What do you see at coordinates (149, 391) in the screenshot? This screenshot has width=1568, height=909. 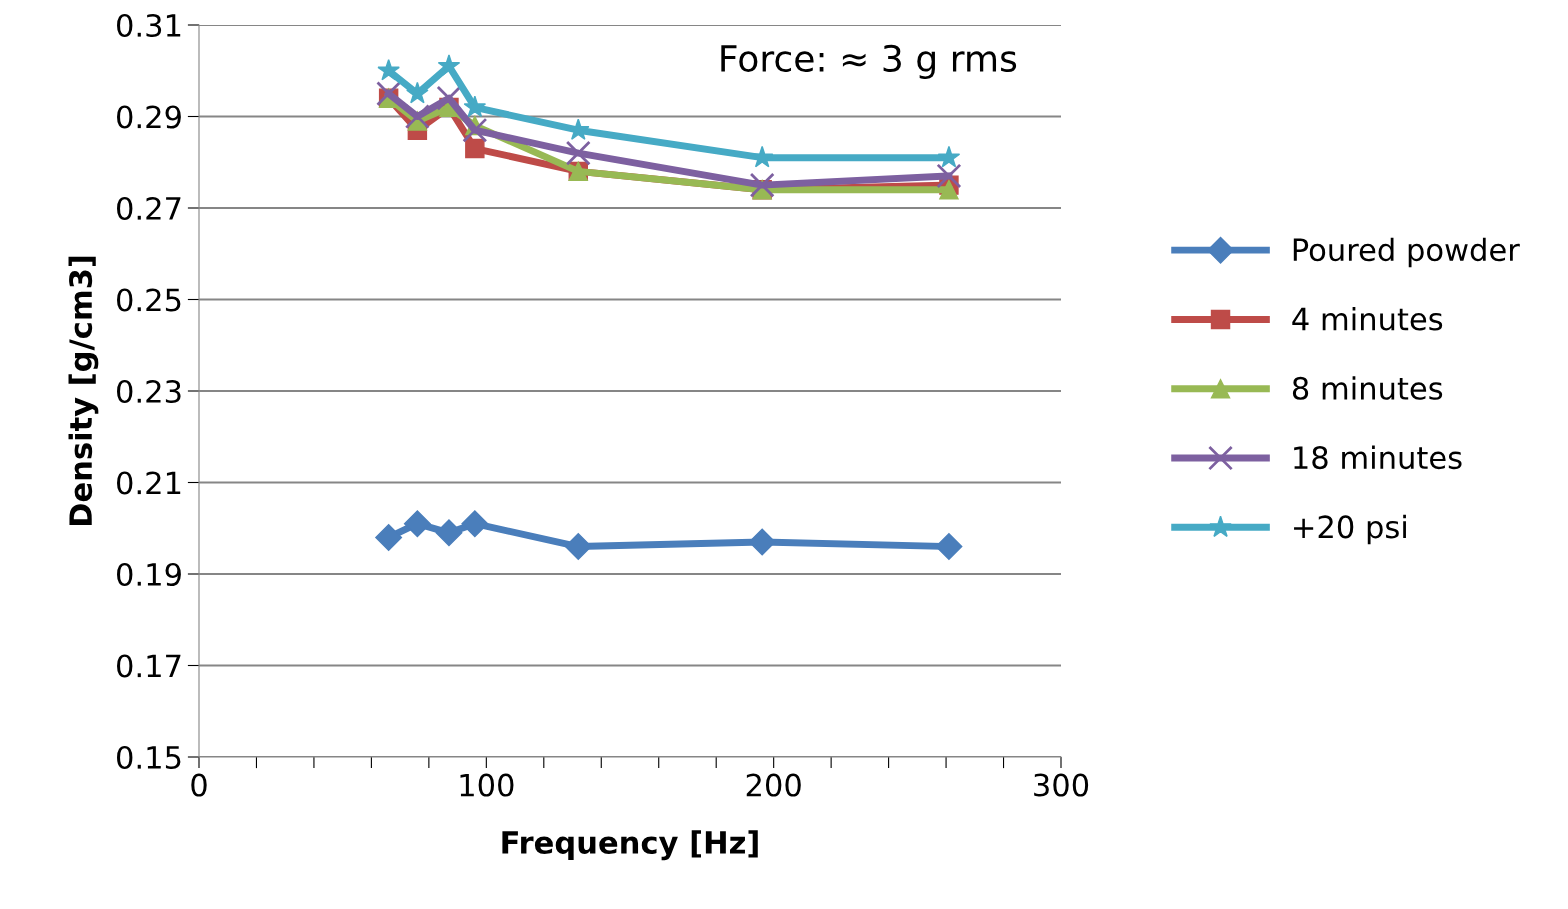 I see `y-tick-label: 0.23` at bounding box center [149, 391].